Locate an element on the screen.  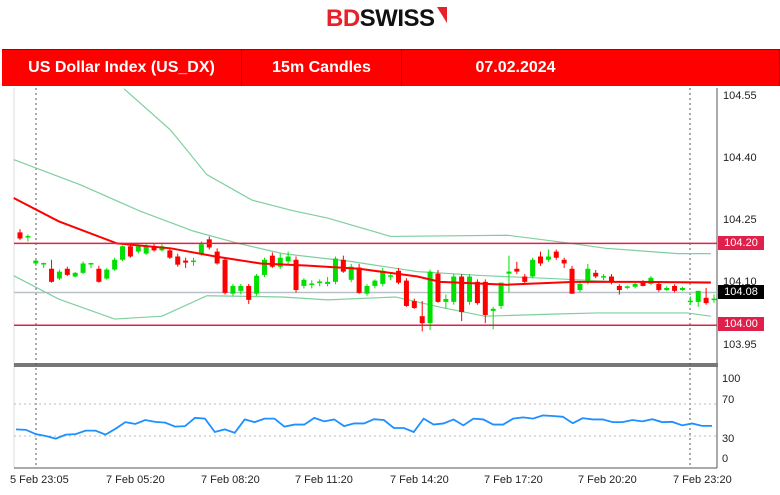
lower-band-line is located at coordinates (362, 297).